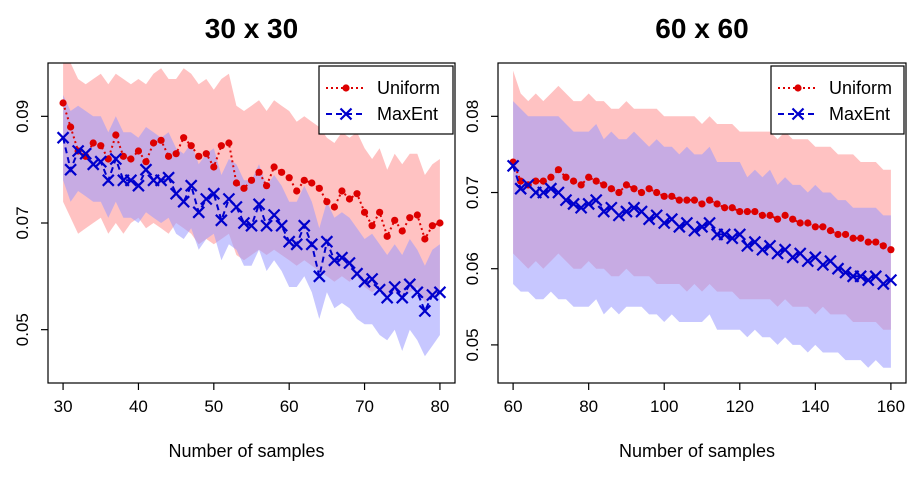 Image resolution: width=920 pixels, height=478 pixels. Describe the element at coordinates (664, 406) in the screenshot. I see `x-tick-label: 100` at that location.